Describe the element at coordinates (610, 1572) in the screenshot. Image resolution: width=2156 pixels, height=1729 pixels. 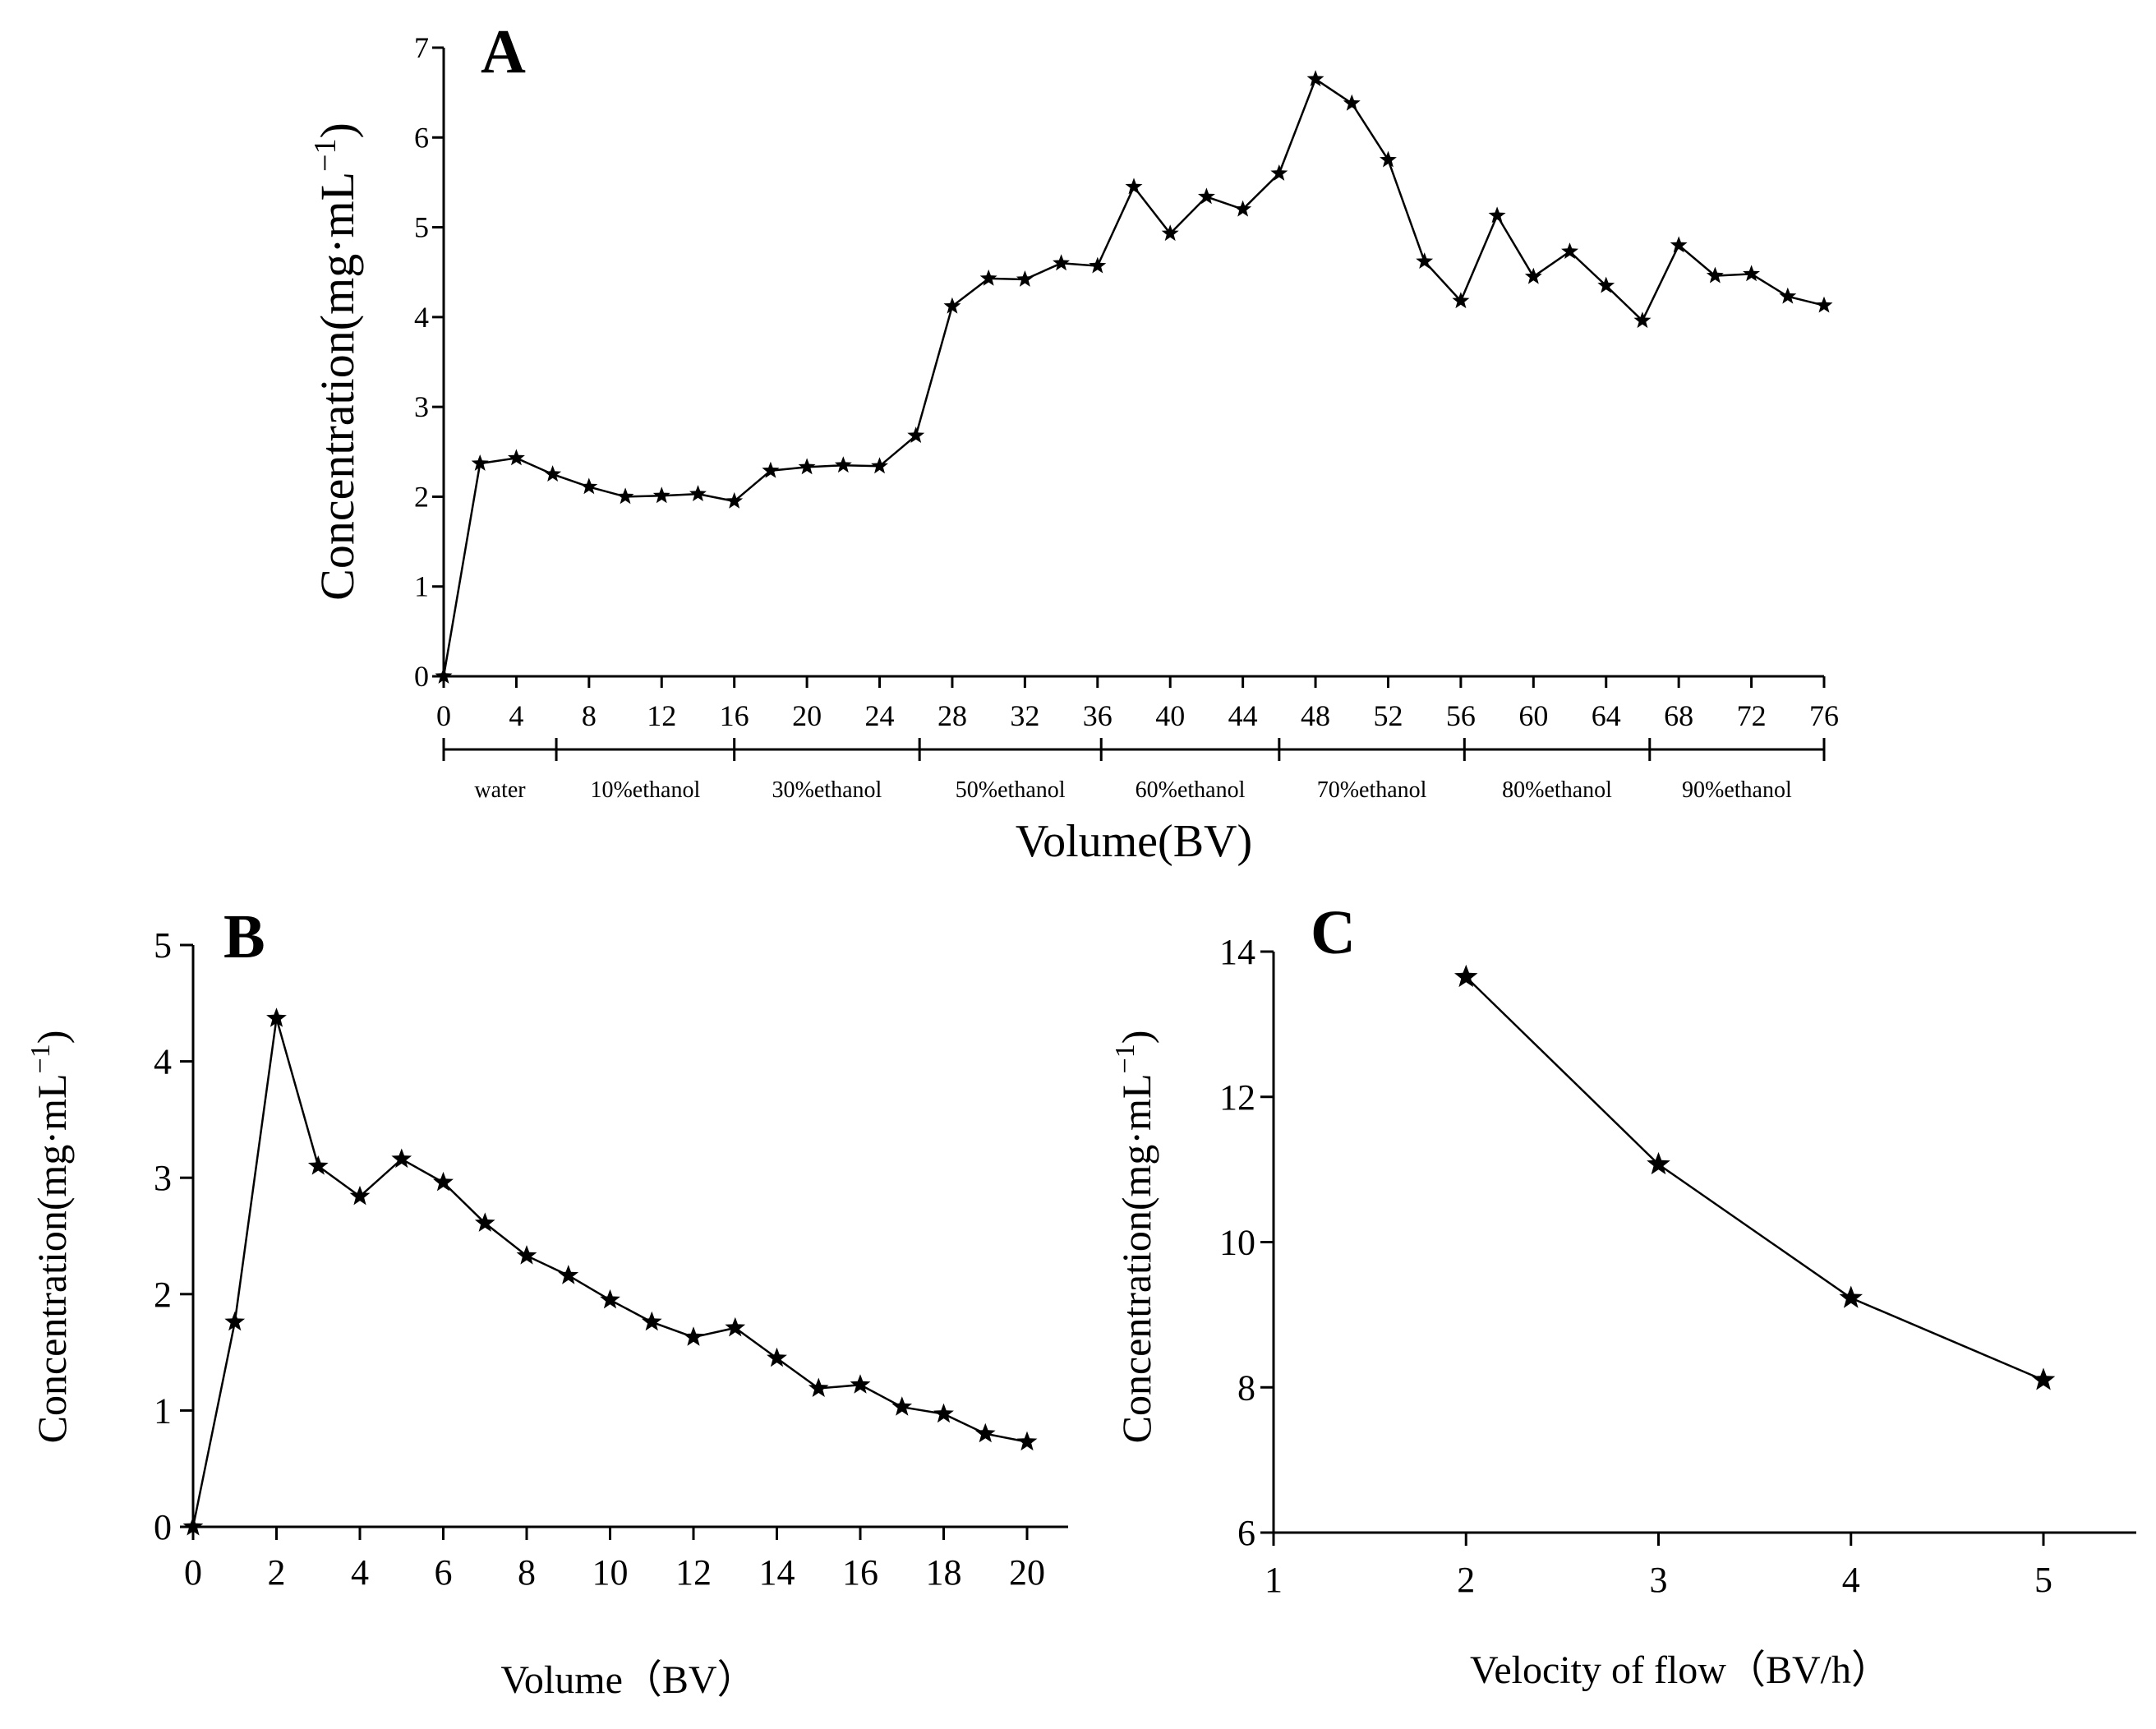
I see `panel-b-x-tick-label: 10` at that location.